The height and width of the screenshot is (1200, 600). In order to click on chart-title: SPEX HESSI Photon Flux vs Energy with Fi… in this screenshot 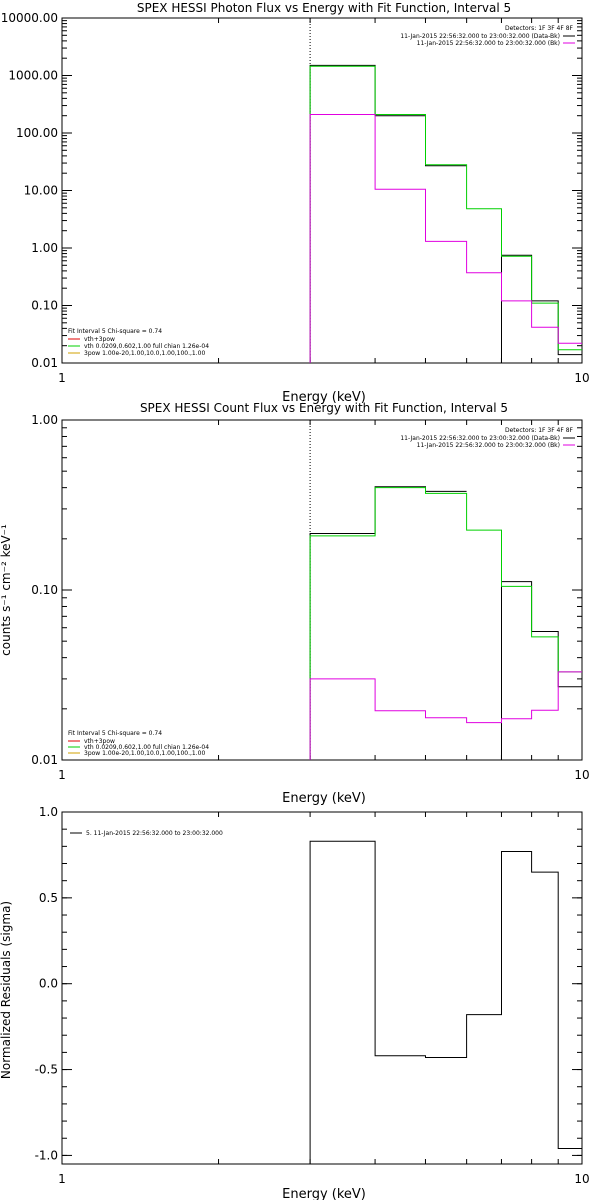, I will do `click(324, 8)`.